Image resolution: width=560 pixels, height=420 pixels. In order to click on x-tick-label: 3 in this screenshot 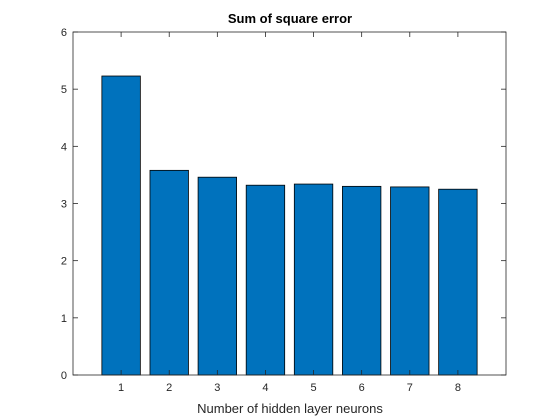, I will do `click(217, 388)`.